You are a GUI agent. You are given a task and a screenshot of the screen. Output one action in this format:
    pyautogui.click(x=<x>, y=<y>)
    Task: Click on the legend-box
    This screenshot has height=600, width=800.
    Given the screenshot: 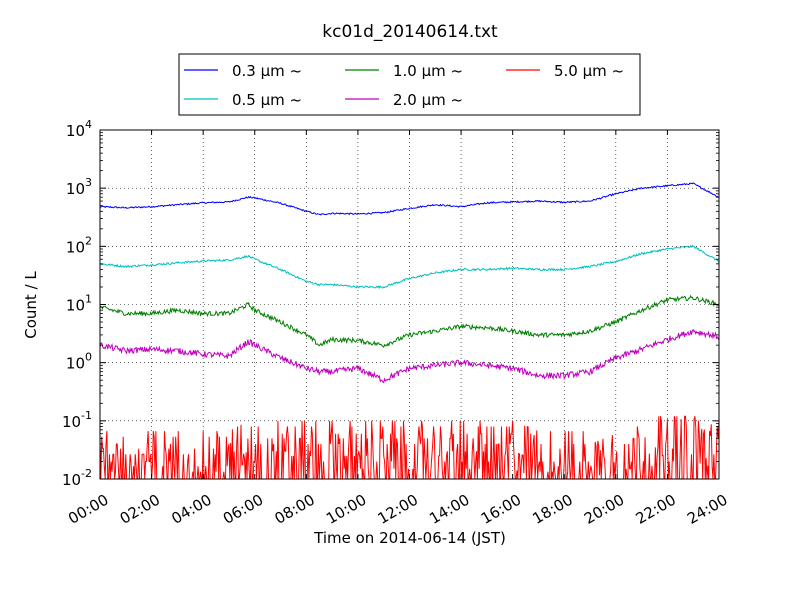 What is the action you would take?
    pyautogui.click(x=409, y=84)
    